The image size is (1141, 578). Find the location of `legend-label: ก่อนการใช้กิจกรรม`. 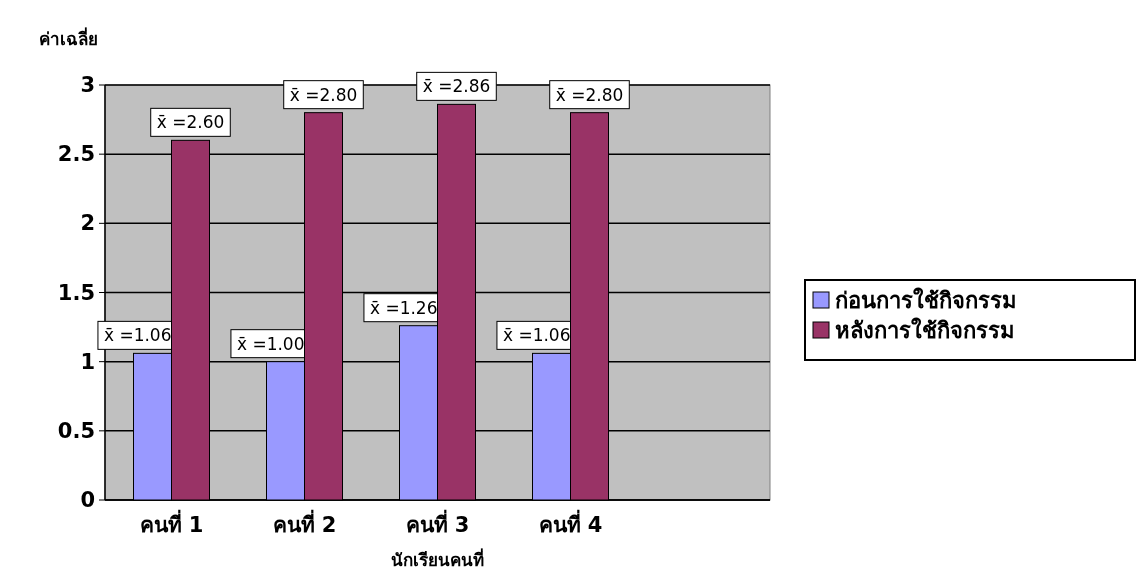

legend-label: ก่อนการใช้กิจกรรม is located at coordinates (926, 300).